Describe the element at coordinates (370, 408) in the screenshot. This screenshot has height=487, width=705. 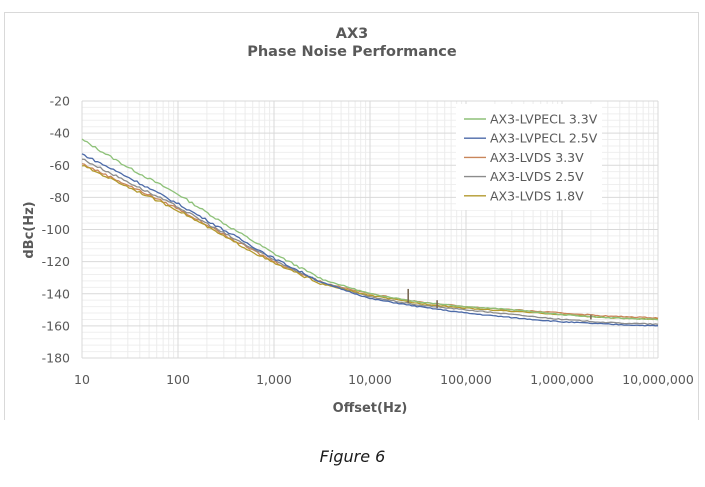
I see `x-axis-label: Offset(Hz)` at that location.